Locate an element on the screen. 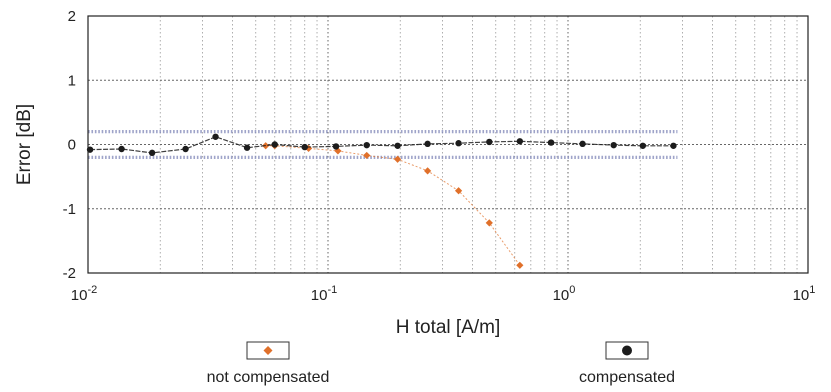  legend-label: compensated is located at coordinates (627, 377).